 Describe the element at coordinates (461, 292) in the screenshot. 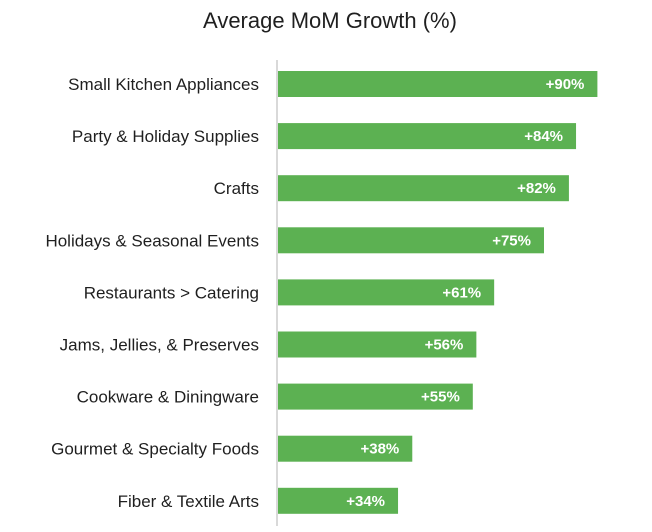

I see `bar-value-label: +61%` at that location.